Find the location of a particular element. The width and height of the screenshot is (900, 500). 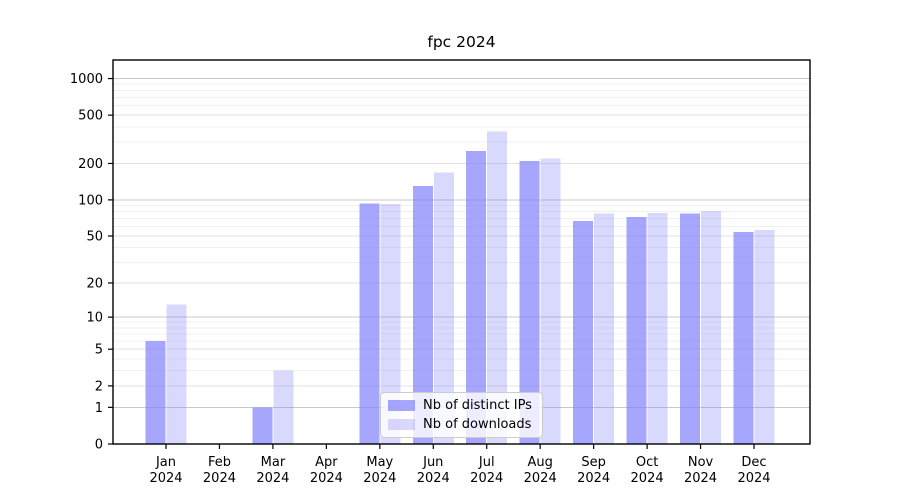

y-tick-label: 10 is located at coordinates (94, 318).